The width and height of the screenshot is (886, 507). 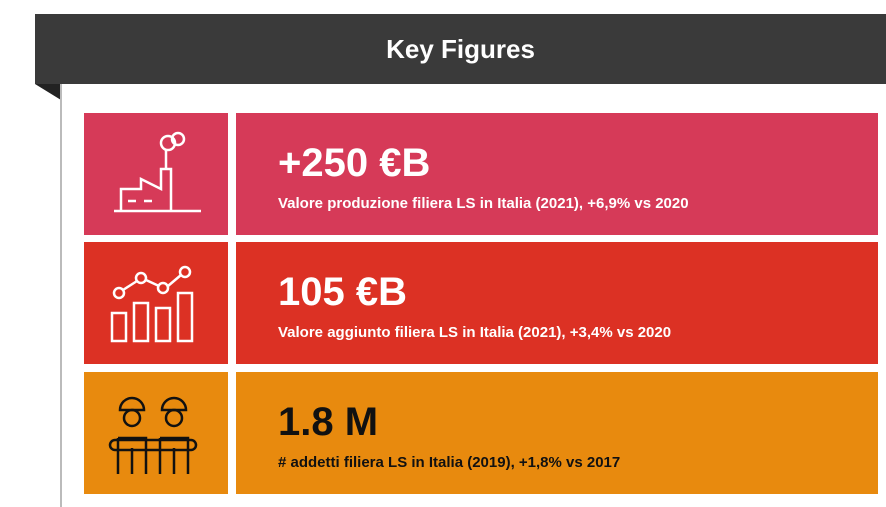 What do you see at coordinates (153, 435) in the screenshot?
I see `workers-icon` at bounding box center [153, 435].